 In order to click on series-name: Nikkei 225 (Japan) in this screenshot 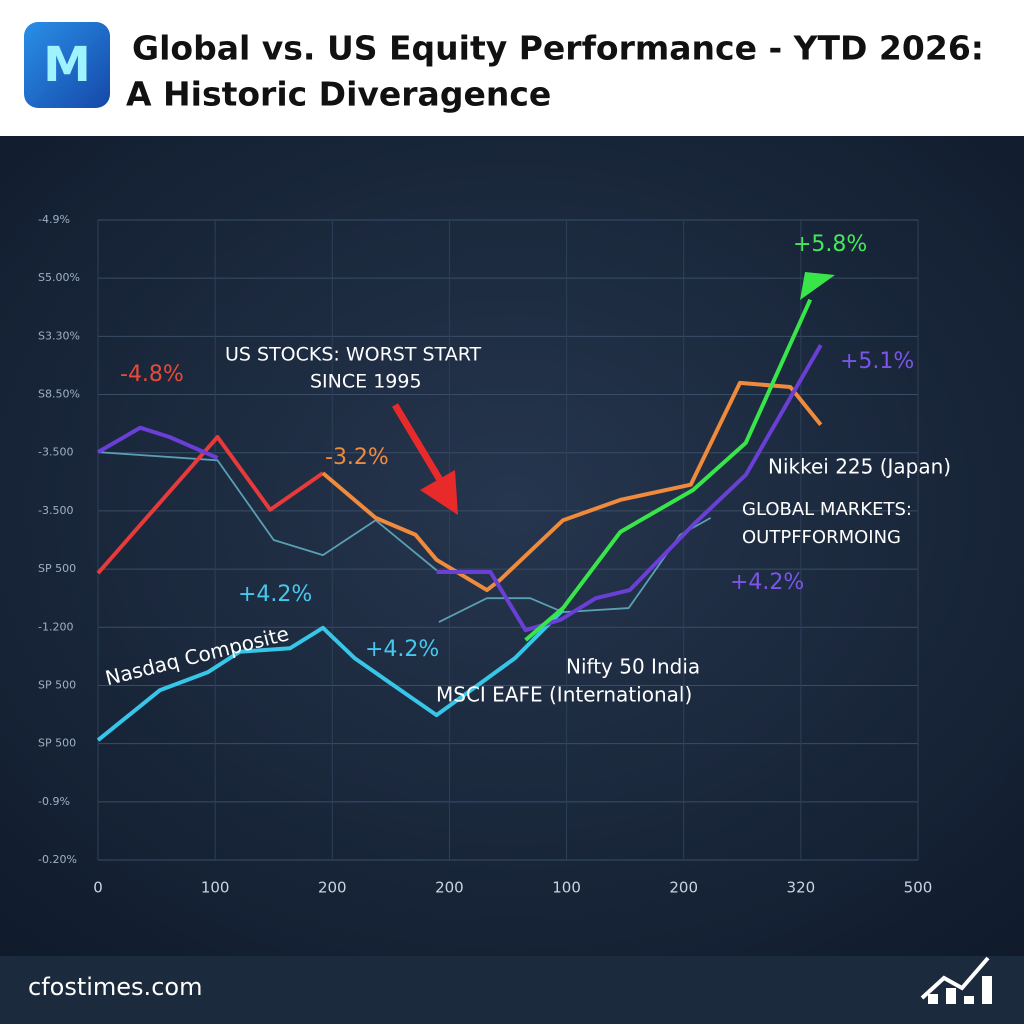, I will do `click(859, 467)`.